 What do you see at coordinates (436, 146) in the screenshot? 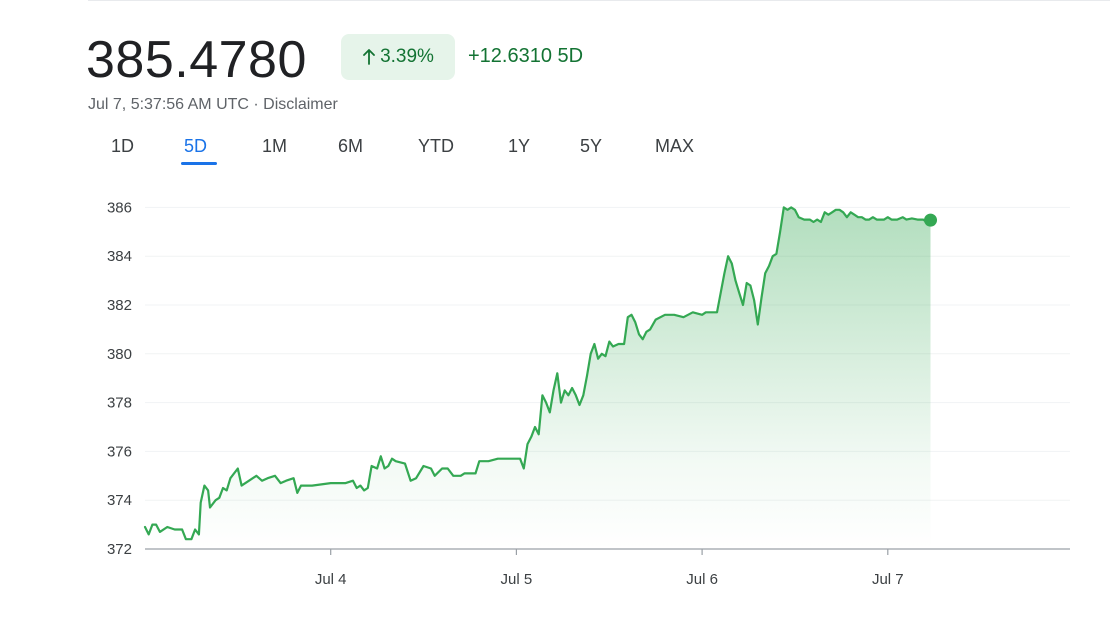
I see `tab-ytd: YTD` at bounding box center [436, 146].